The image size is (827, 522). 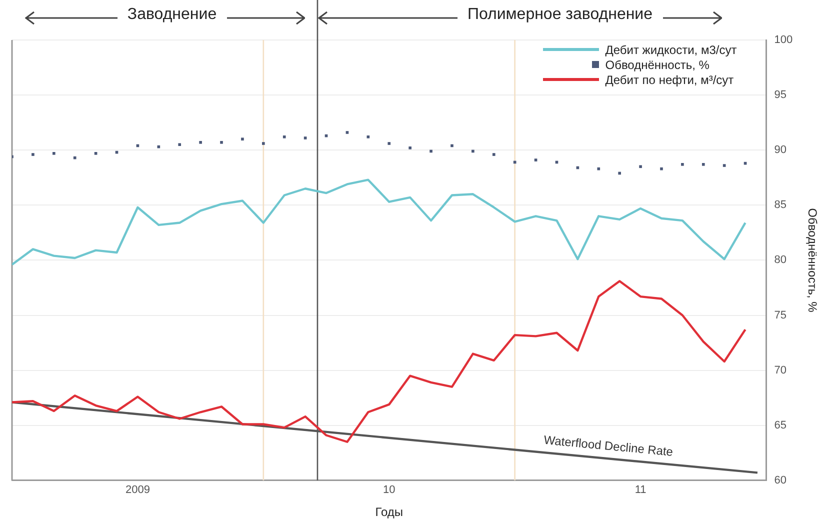 I want to click on legend-label: Обводнённость, %, so click(x=657, y=65).